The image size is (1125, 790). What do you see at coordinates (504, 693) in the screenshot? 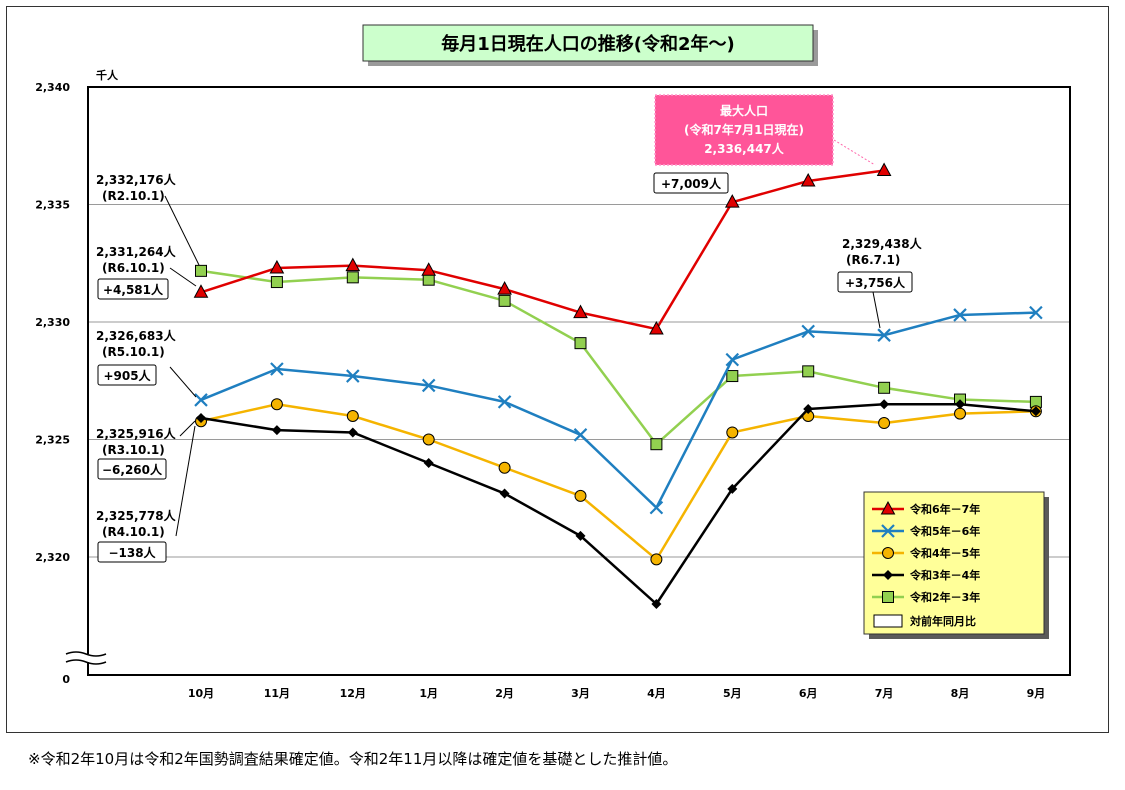
I see `x-tick-label: 2月` at bounding box center [504, 693].